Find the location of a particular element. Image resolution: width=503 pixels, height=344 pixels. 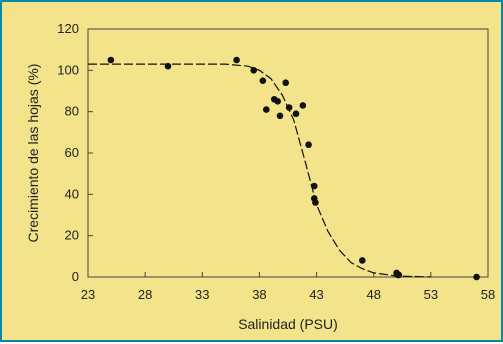

x-axis-label: Salinidad (PSU) is located at coordinates (288, 324).